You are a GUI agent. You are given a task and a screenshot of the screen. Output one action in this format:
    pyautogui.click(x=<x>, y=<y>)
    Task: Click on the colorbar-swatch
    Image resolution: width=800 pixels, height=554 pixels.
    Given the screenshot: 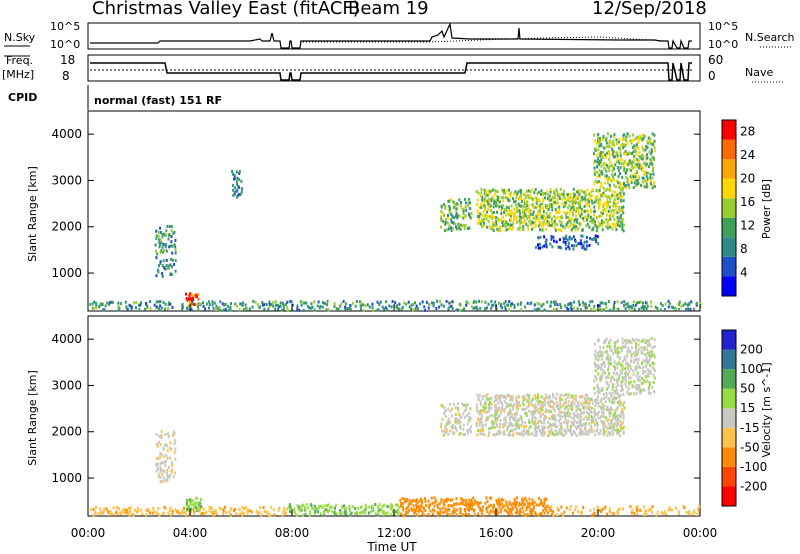 What is the action you would take?
    pyautogui.click(x=729, y=208)
    